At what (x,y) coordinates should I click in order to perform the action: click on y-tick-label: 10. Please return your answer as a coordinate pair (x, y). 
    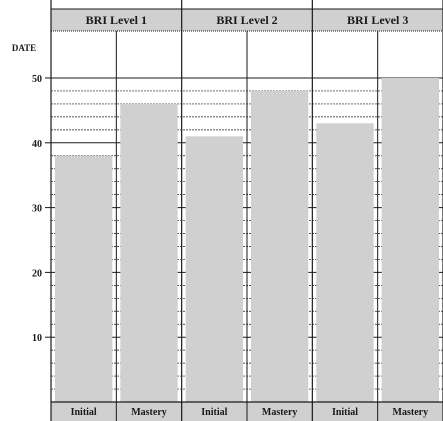
    Looking at the image, I should click on (37, 338).